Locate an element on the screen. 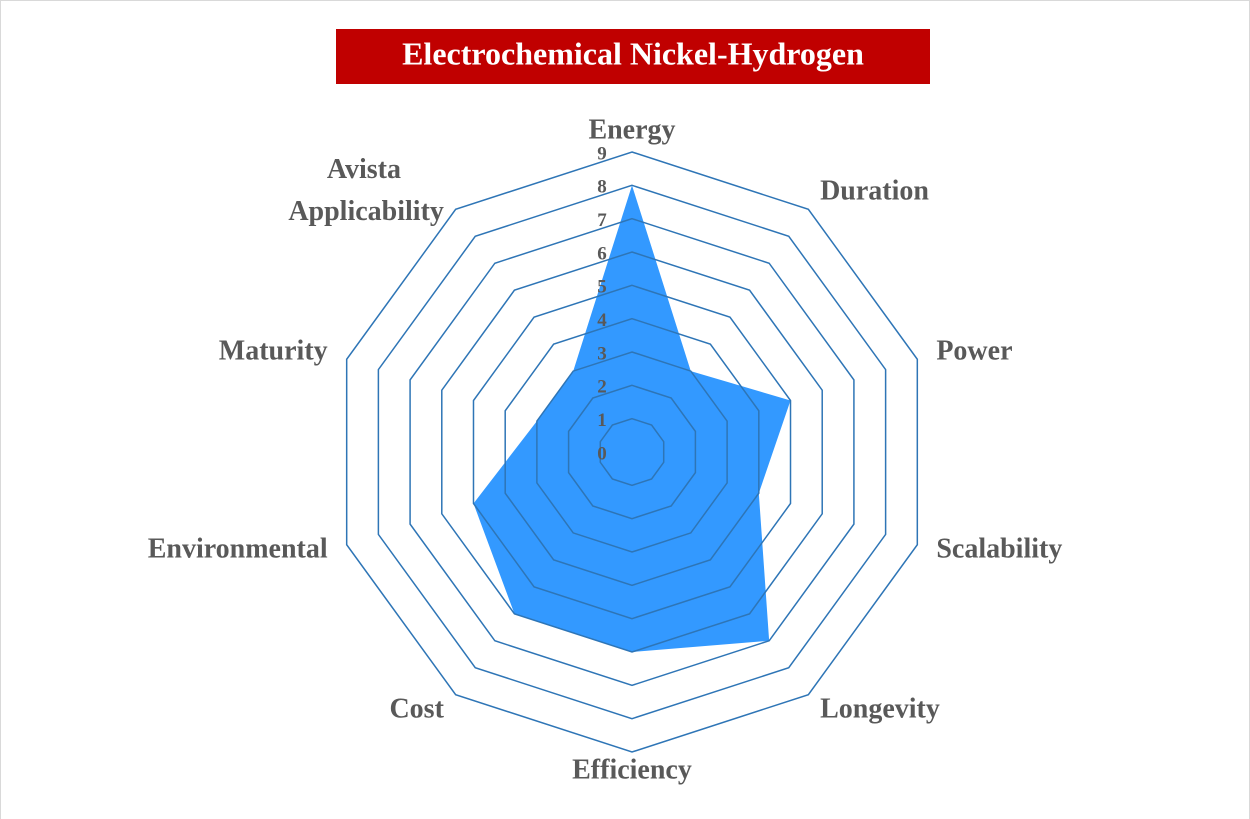 Image resolution: width=1250 pixels, height=819 pixels. category-label: Scalability is located at coordinates (999, 548).